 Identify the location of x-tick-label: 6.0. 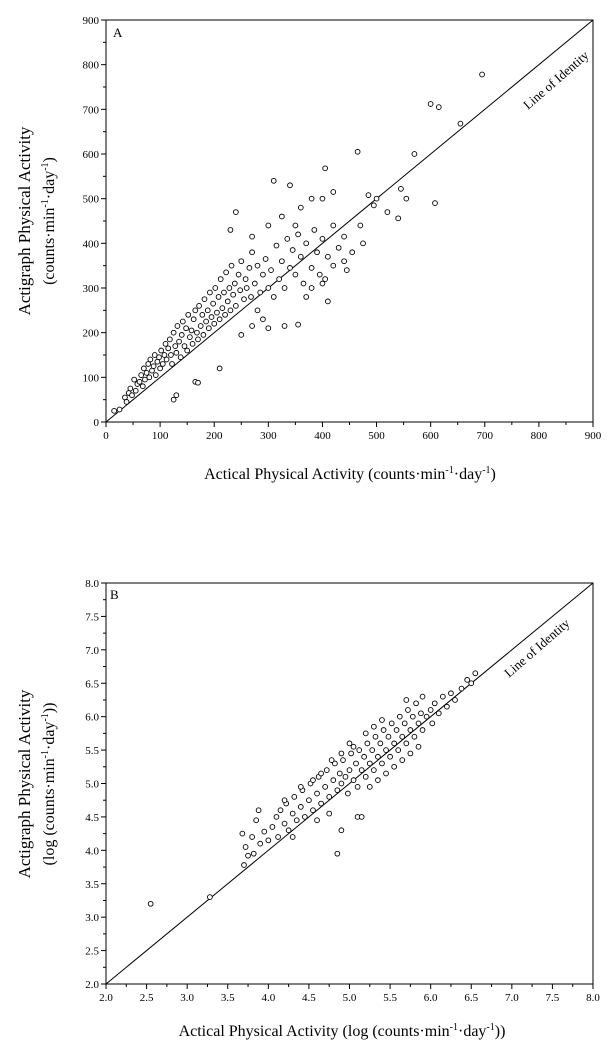
(431, 998).